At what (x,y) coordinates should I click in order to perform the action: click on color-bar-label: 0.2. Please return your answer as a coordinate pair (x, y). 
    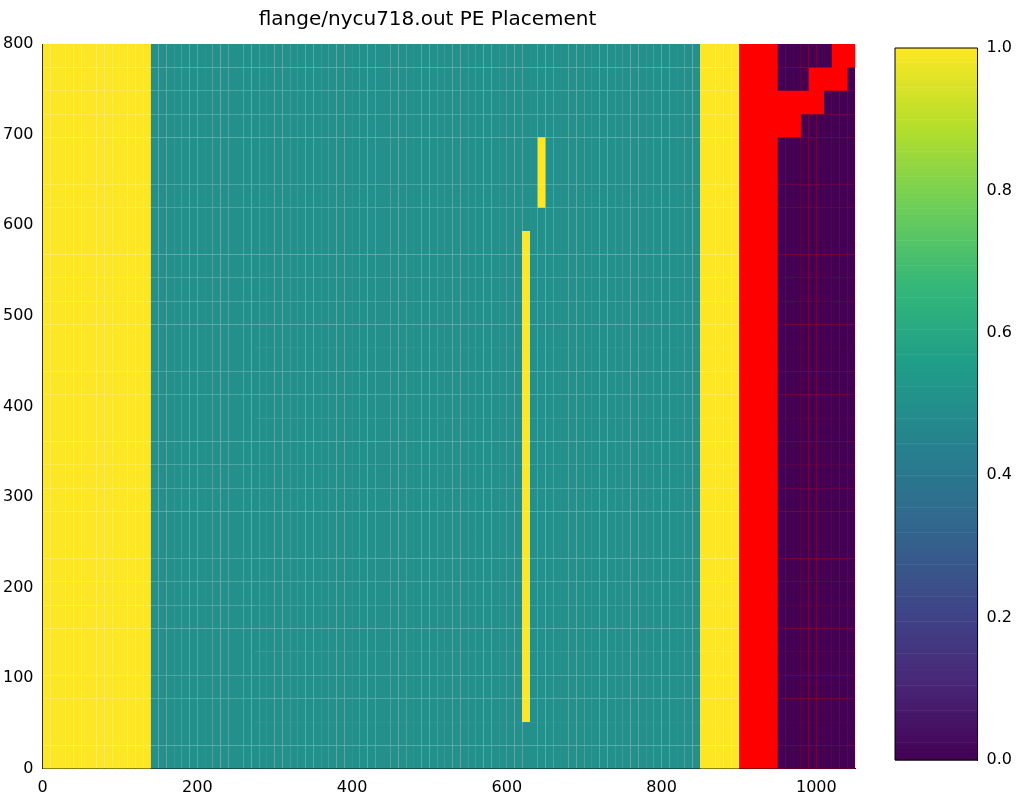
    Looking at the image, I should click on (999, 616).